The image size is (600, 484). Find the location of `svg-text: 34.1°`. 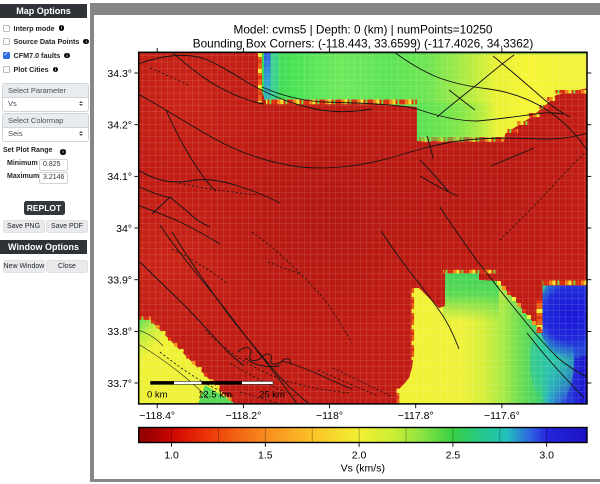

svg-text: 34.1° is located at coordinates (119, 177).